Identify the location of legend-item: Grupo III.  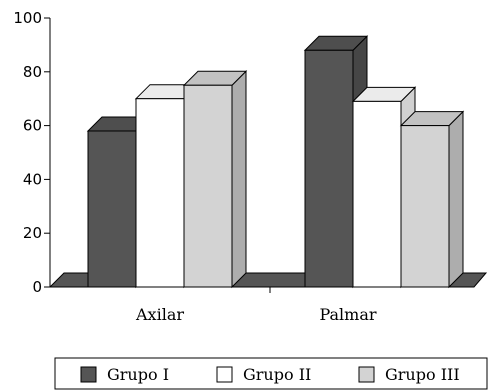
(409, 374).